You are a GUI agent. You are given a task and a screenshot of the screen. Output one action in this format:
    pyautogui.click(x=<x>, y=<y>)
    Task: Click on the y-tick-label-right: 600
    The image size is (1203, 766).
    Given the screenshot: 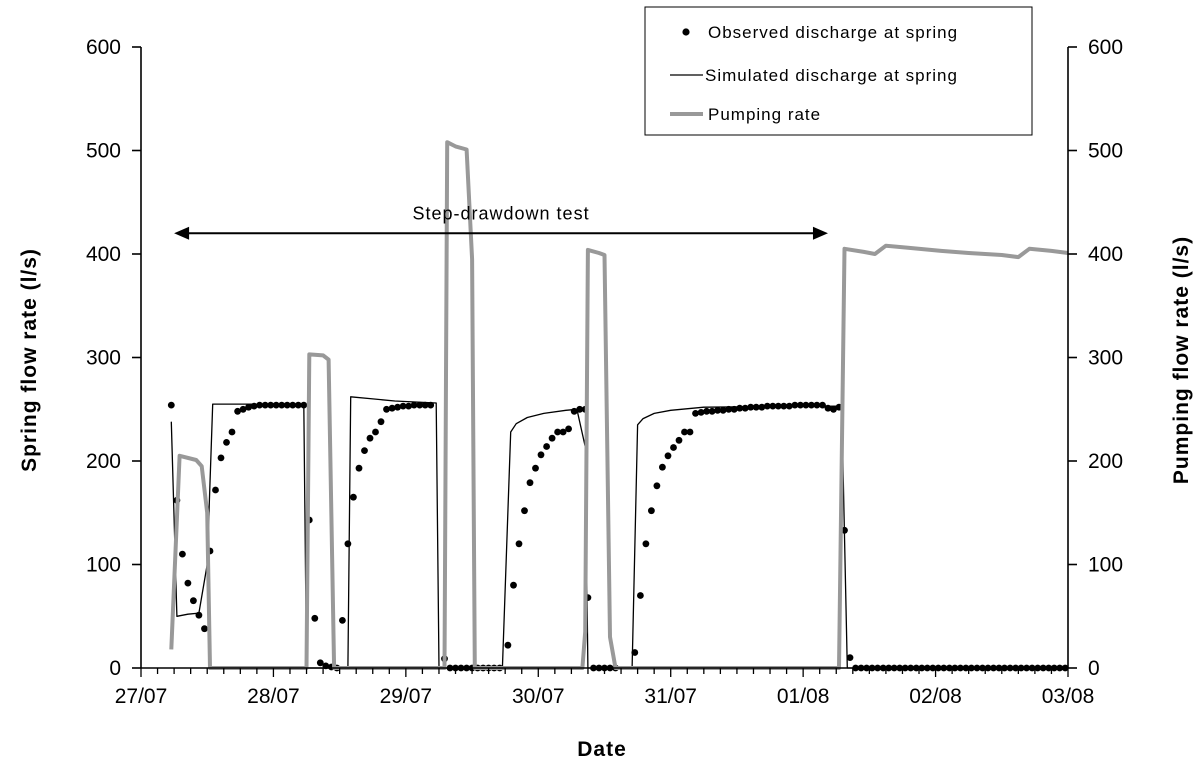 What is the action you would take?
    pyautogui.click(x=1105, y=47)
    